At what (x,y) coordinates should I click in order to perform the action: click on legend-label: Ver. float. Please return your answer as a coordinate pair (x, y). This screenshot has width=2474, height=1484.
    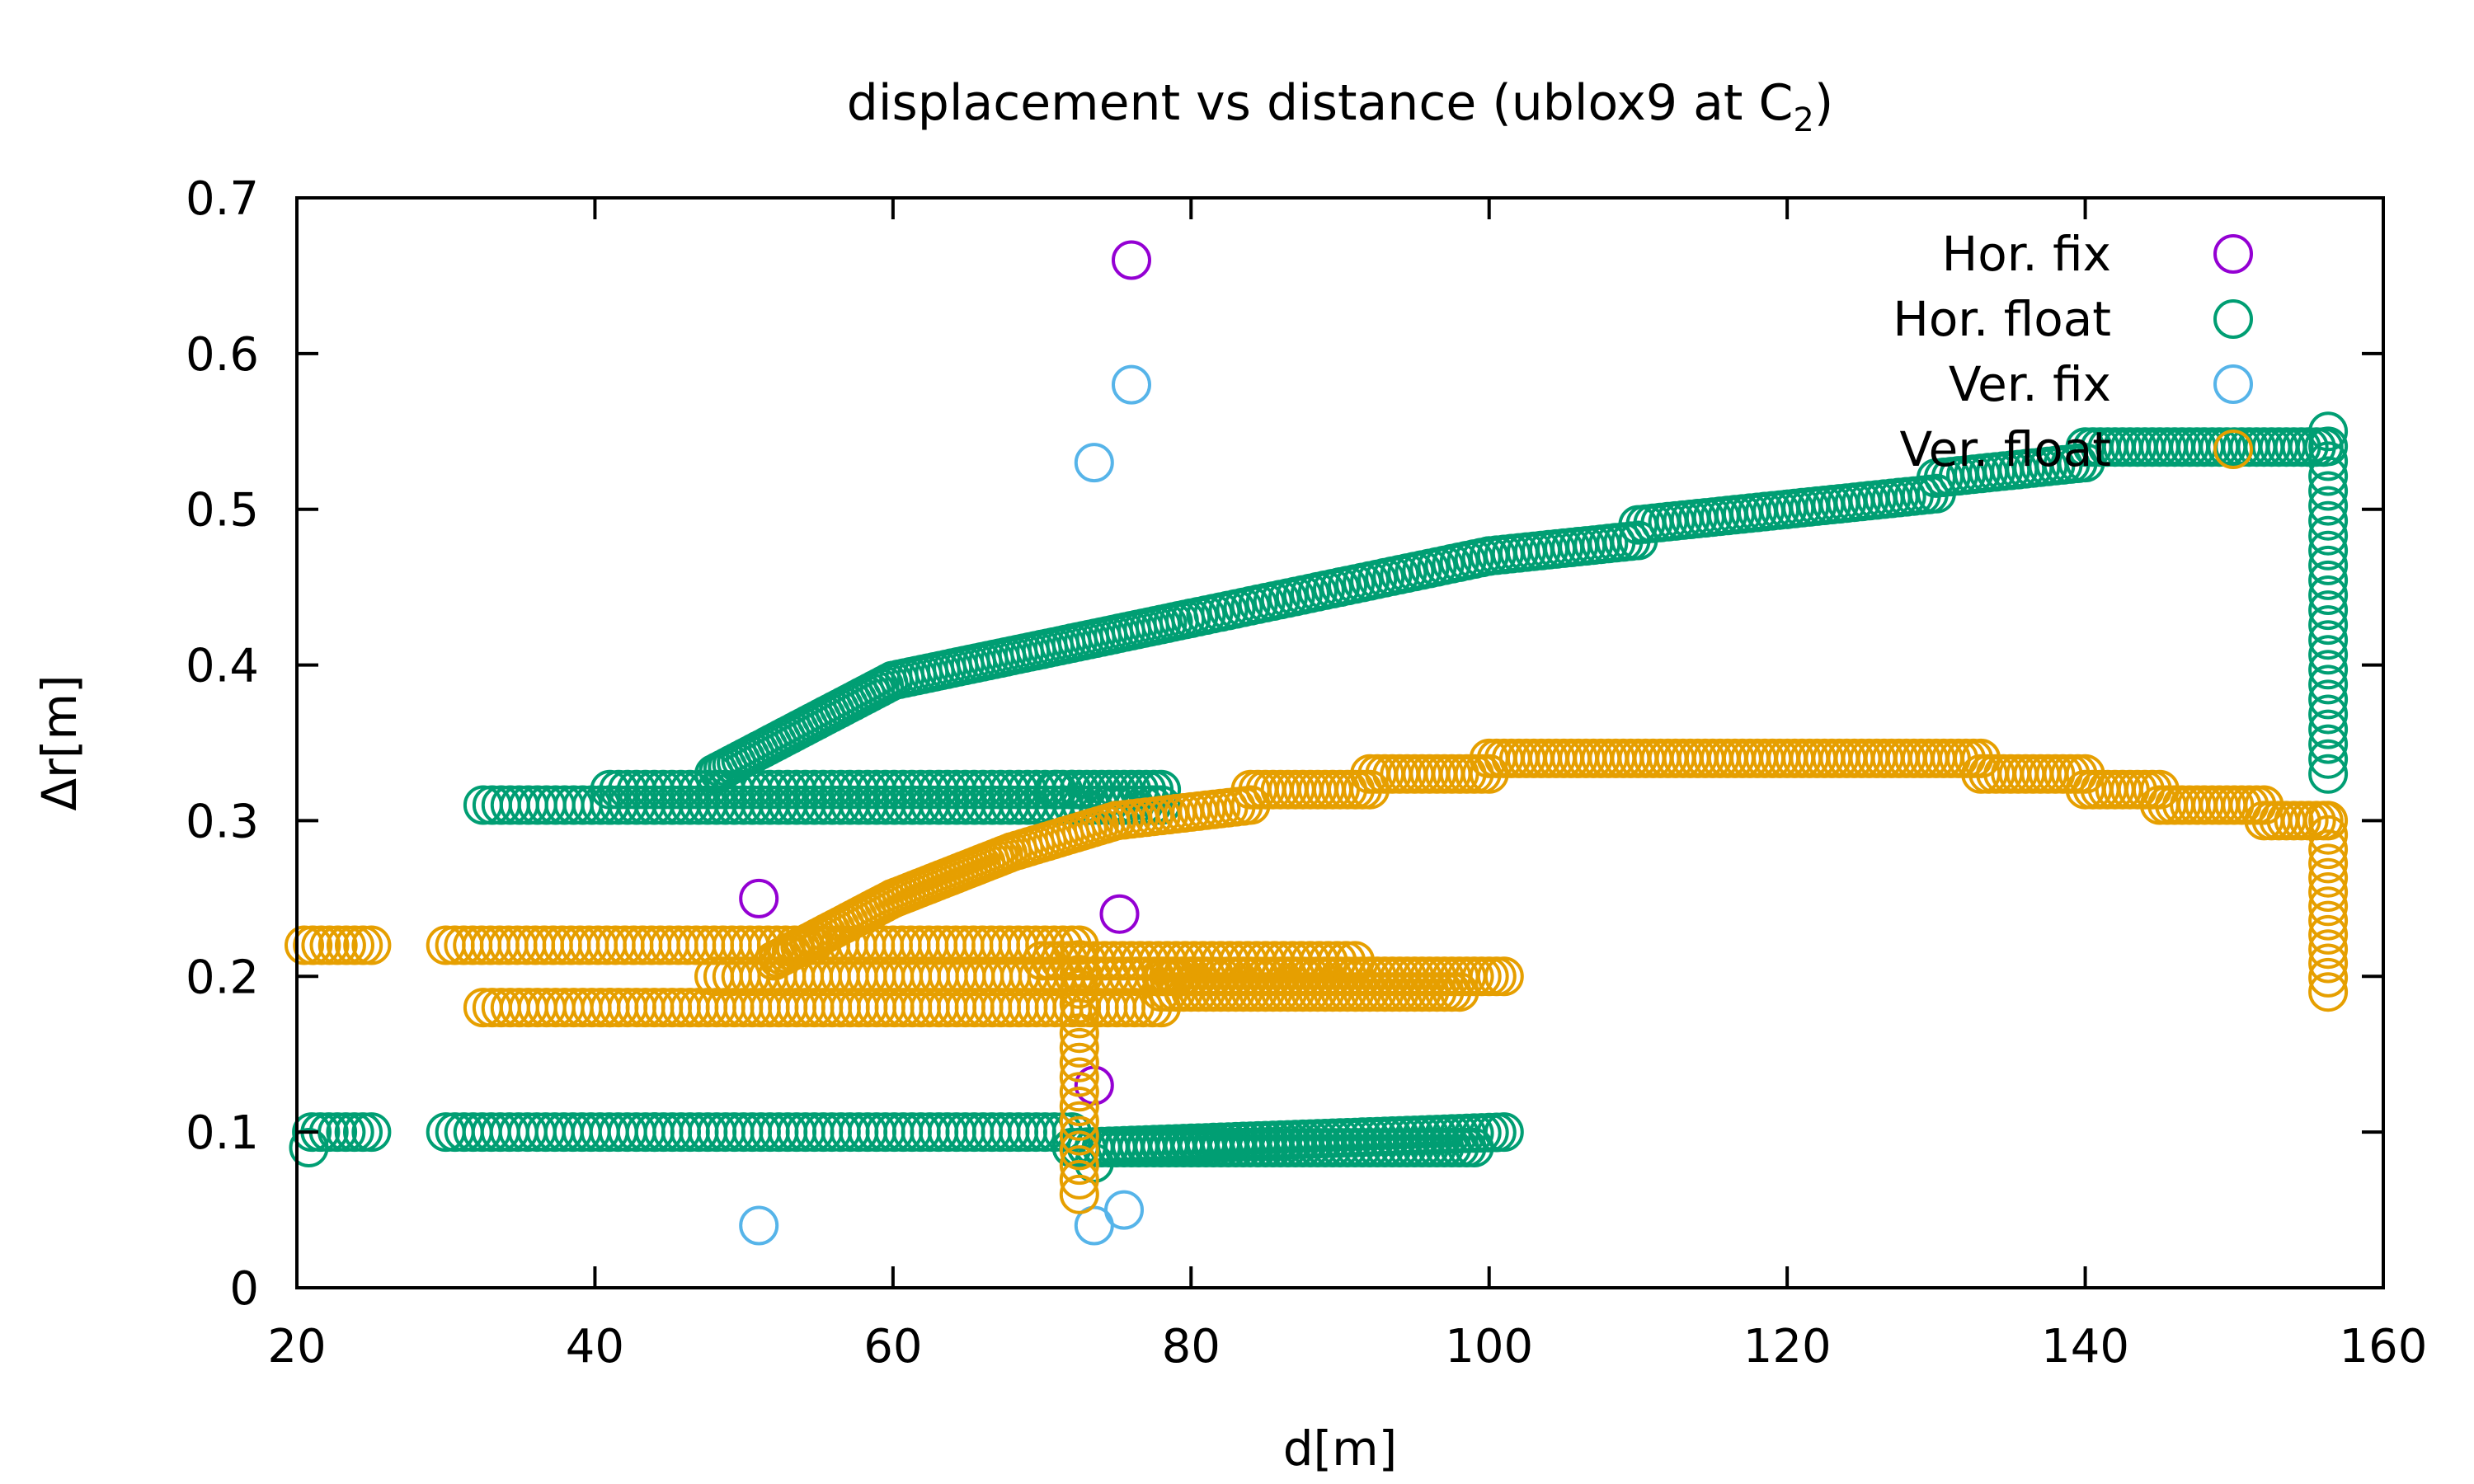
    Looking at the image, I should click on (2005, 449).